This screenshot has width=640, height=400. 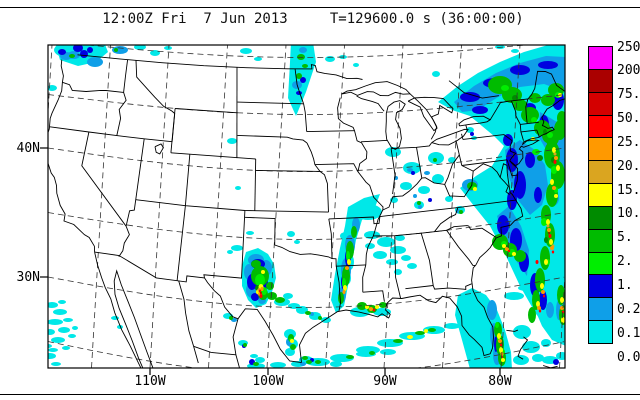 I want to click on x-axis-label-90w: 90W, so click(x=385, y=381).